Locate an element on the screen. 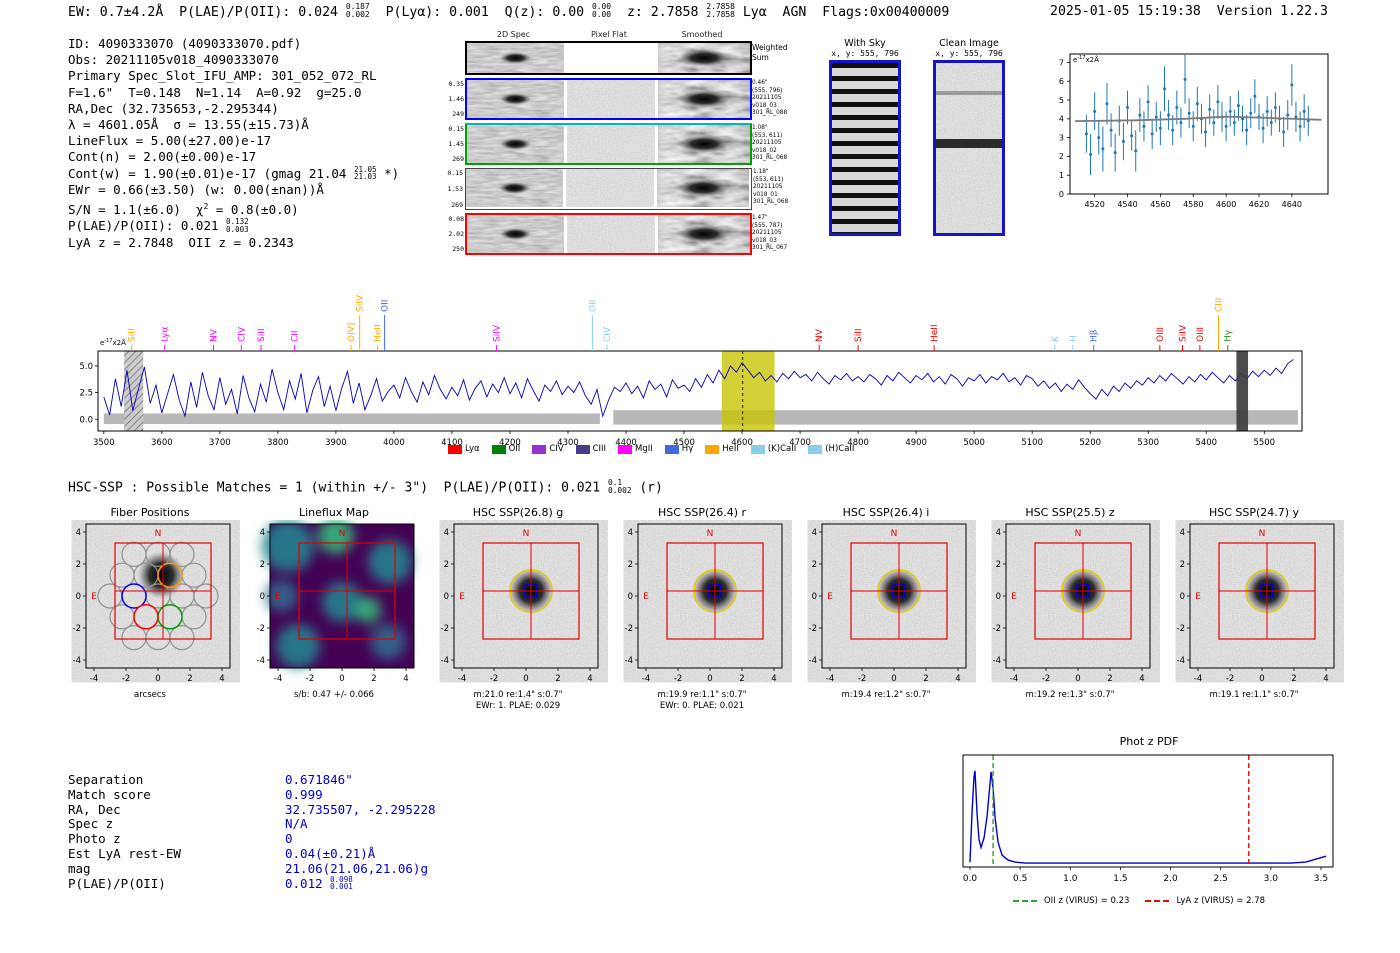  svg-text: 4540 is located at coordinates (1127, 204).